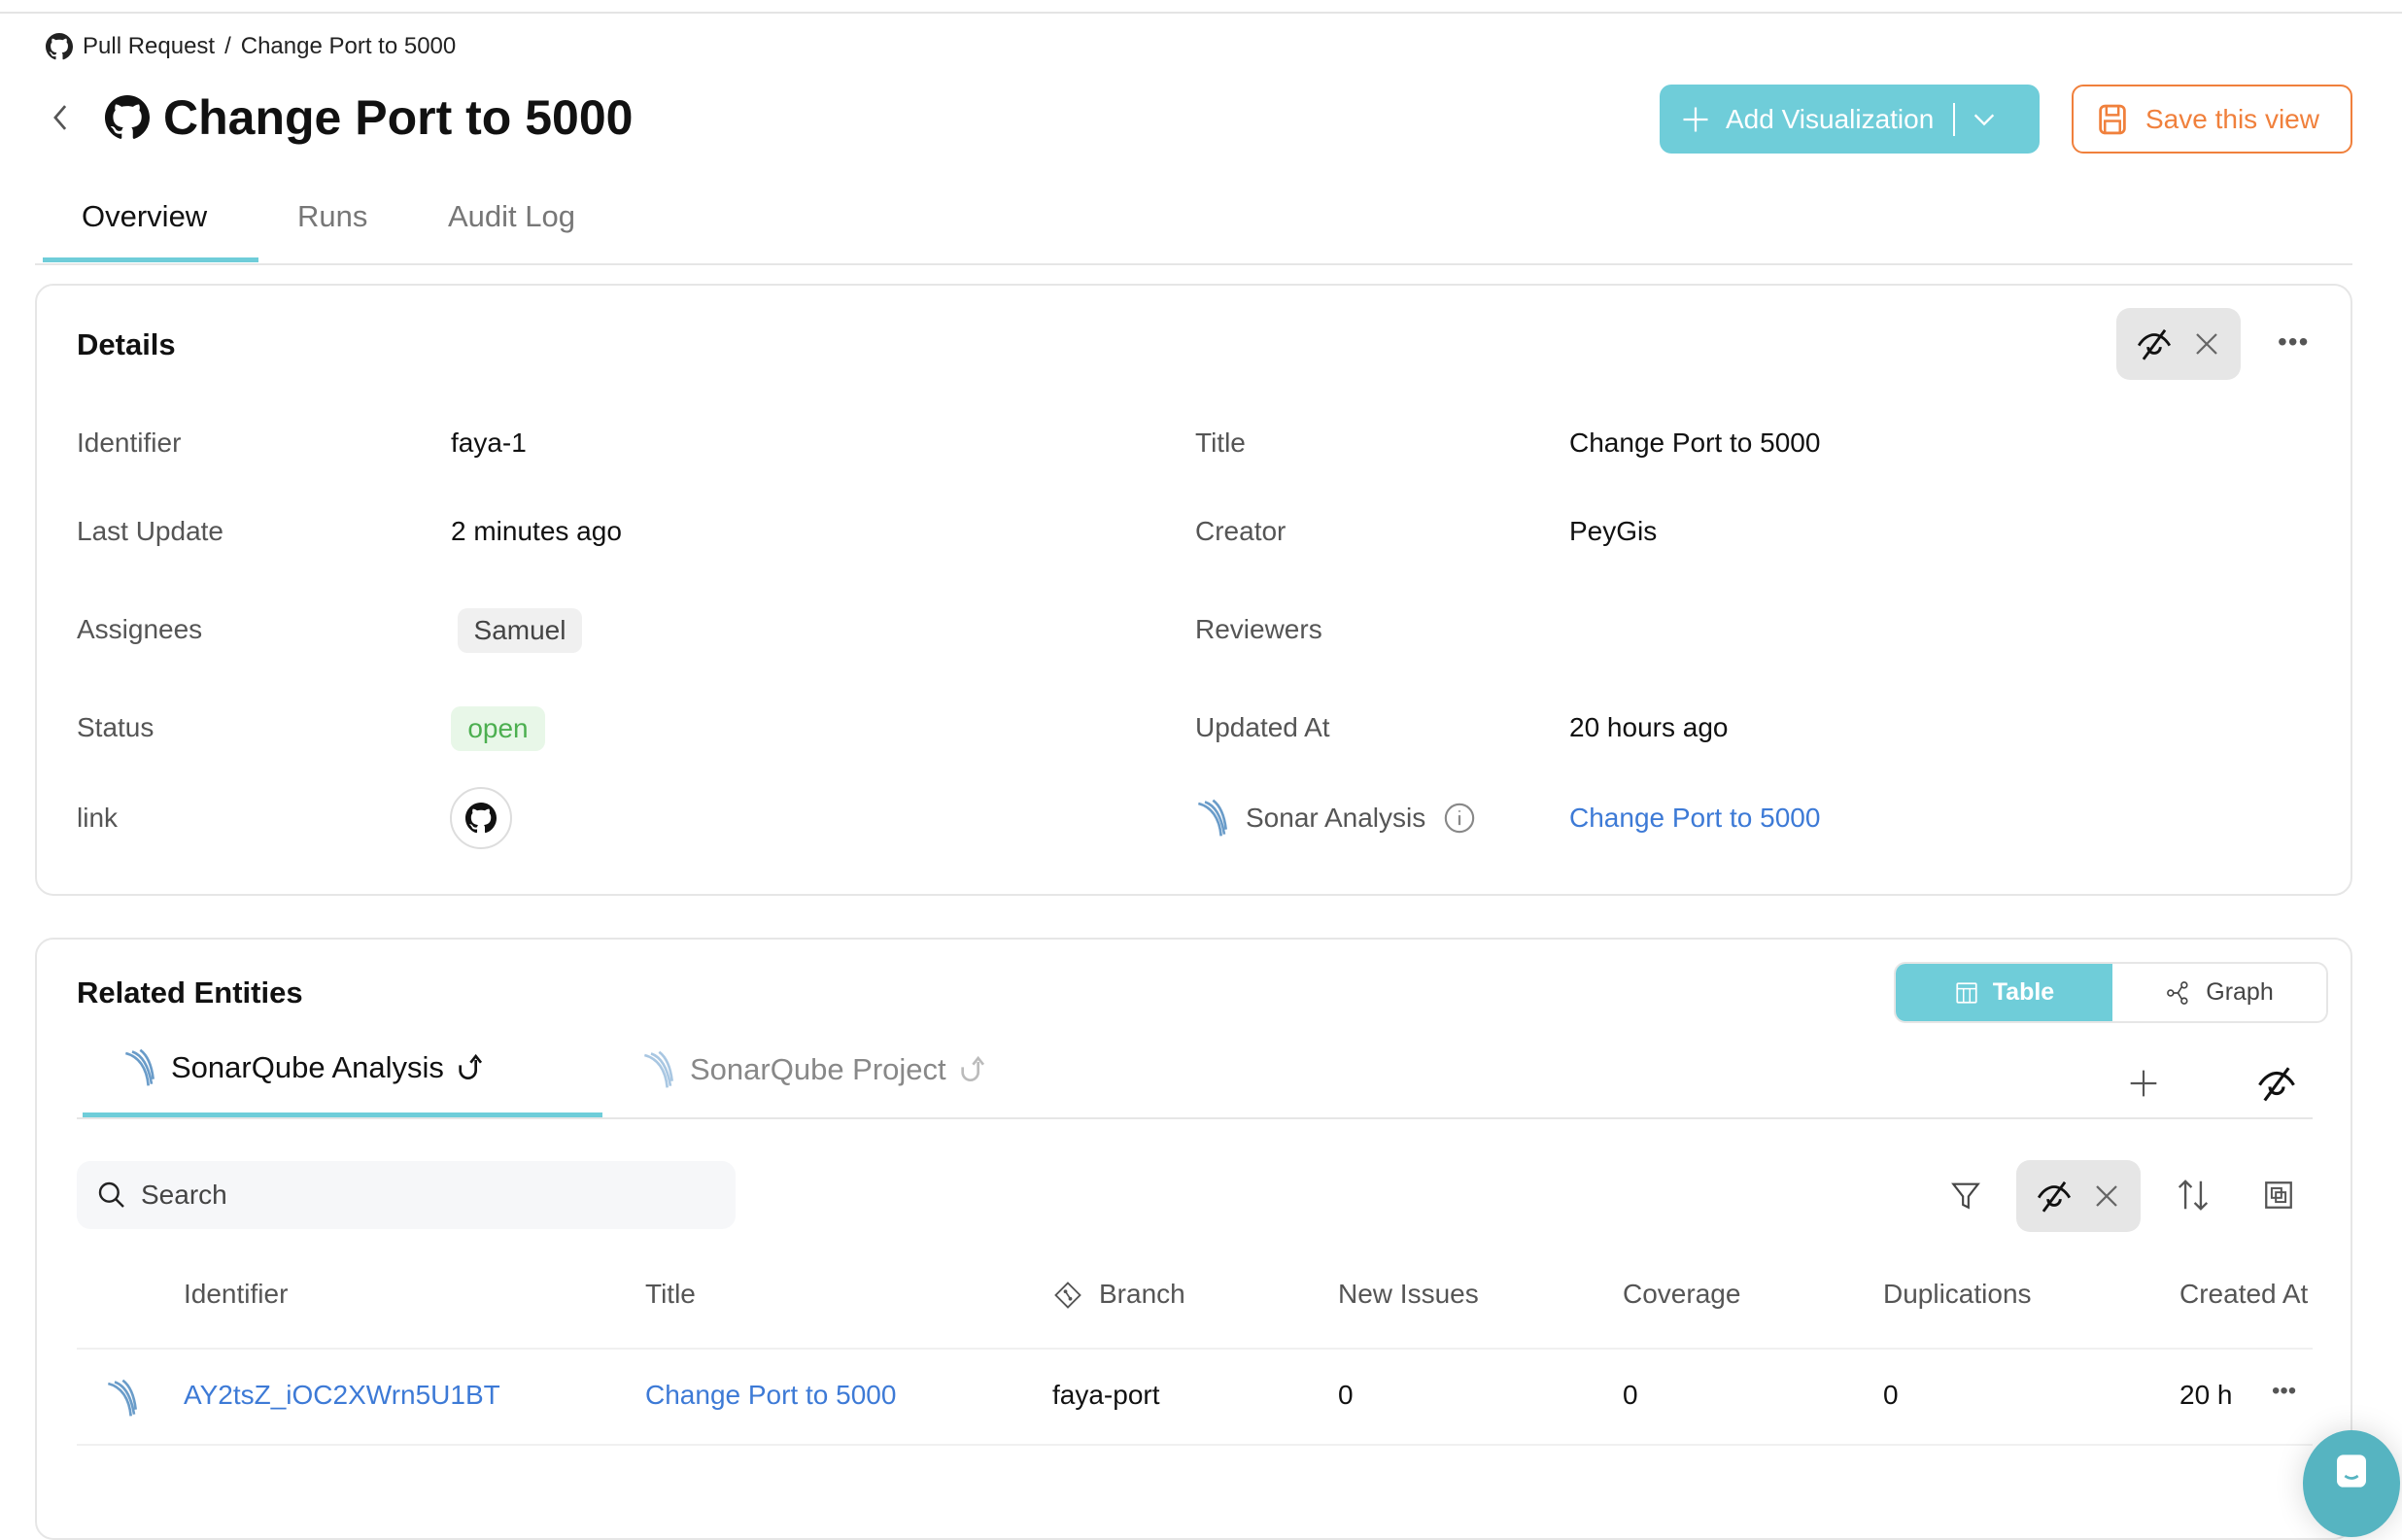  Describe the element at coordinates (1965, 1195) in the screenshot. I see `filter-icon` at that location.